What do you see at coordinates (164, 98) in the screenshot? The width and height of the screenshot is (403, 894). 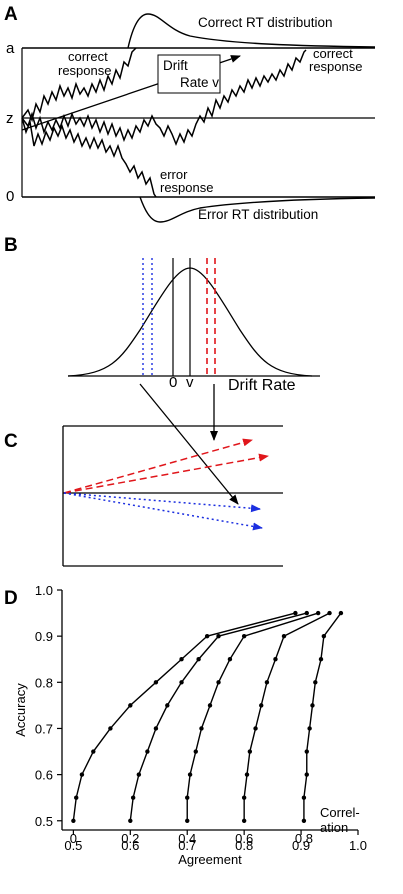 I see `walk-correct-right` at bounding box center [164, 98].